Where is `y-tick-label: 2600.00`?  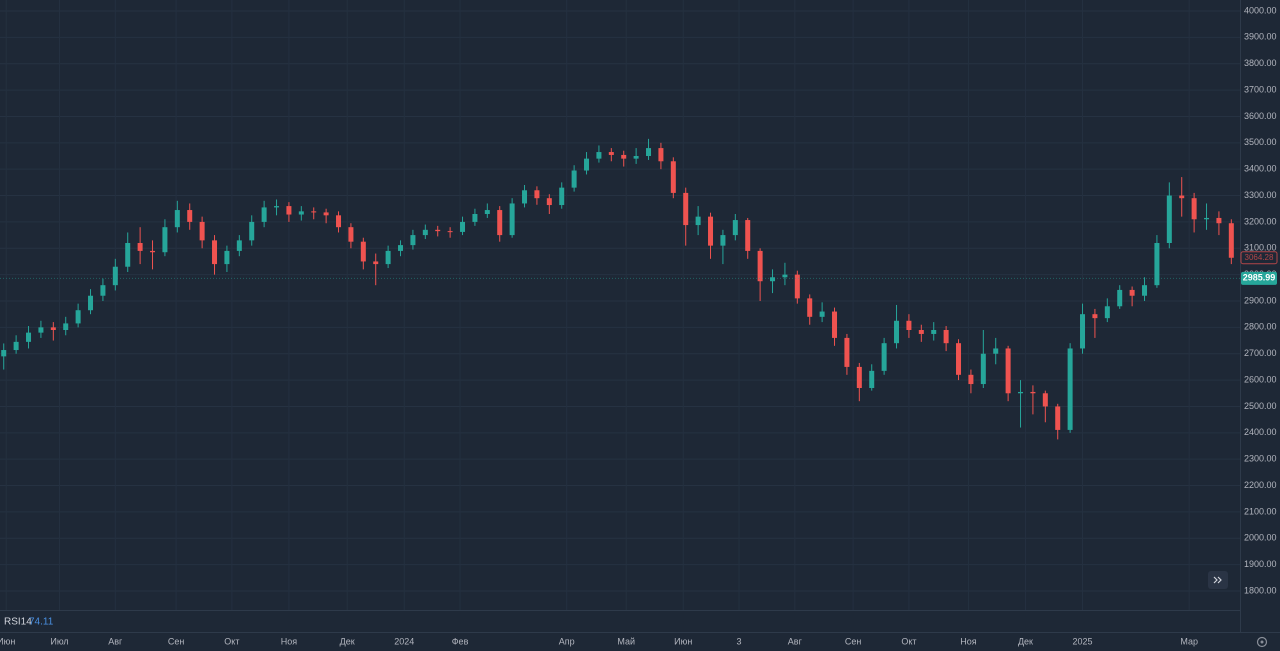 y-tick-label: 2600.00 is located at coordinates (1260, 379).